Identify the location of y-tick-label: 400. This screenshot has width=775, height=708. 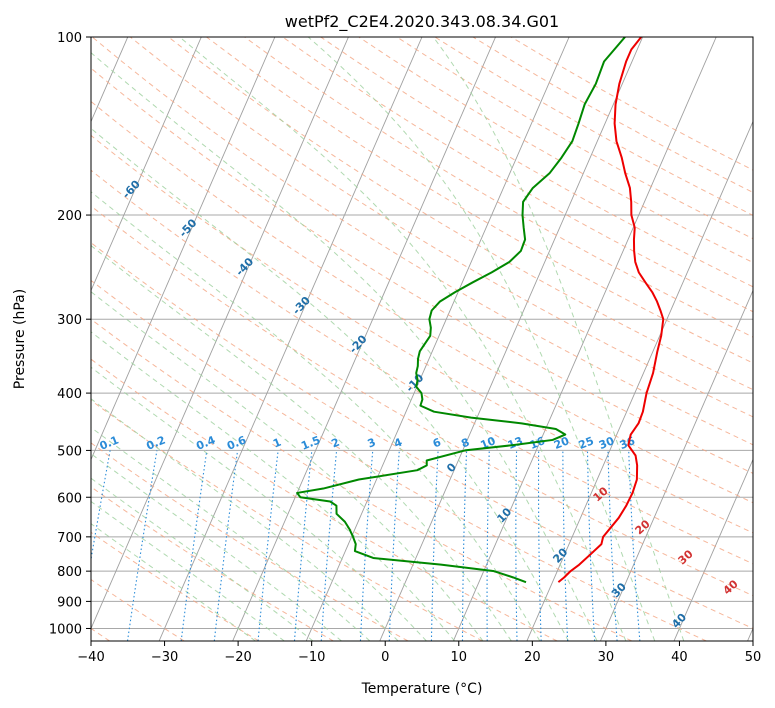
(69, 394).